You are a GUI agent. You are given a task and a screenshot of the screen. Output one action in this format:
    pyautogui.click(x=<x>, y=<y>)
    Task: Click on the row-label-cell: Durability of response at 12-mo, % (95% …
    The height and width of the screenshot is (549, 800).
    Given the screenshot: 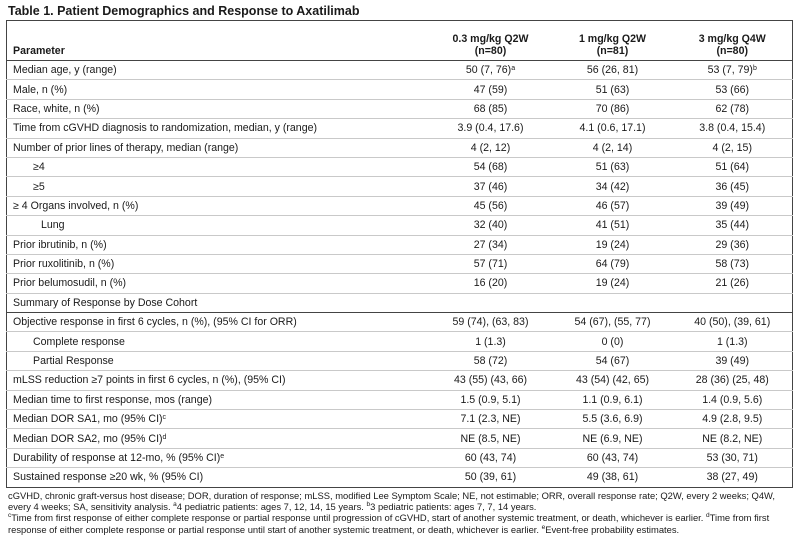 What is the action you would take?
    pyautogui.click(x=217, y=458)
    